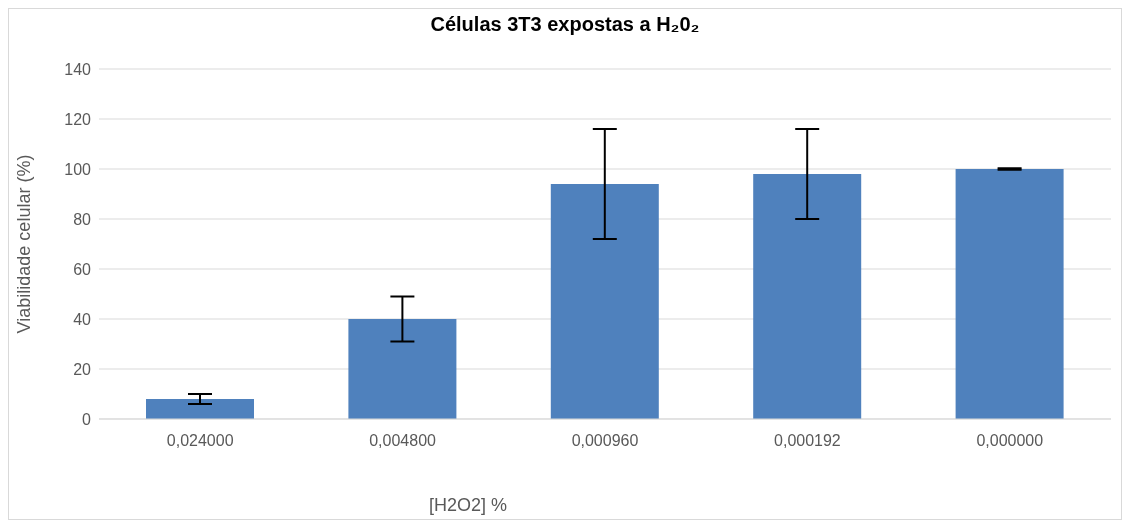 Image resolution: width=1130 pixels, height=528 pixels. I want to click on x-tick-label: 0,000000, so click(1010, 441).